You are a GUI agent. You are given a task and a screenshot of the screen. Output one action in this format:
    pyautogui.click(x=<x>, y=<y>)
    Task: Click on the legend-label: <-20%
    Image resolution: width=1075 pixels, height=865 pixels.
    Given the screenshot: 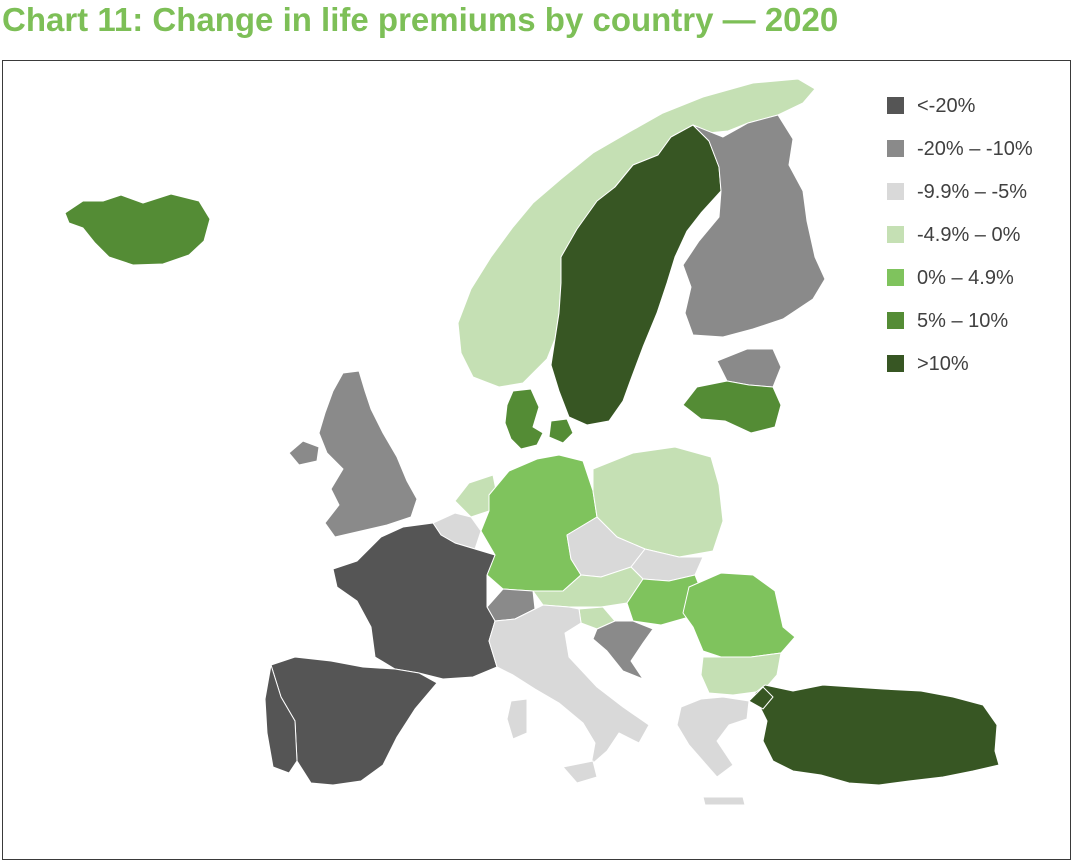 What is the action you would take?
    pyautogui.click(x=946, y=106)
    